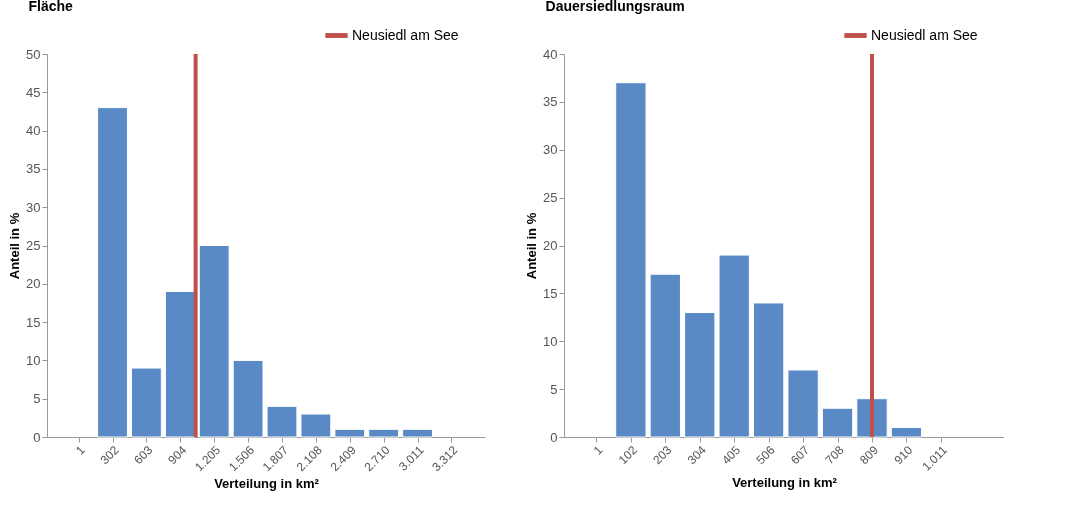 This screenshot has width=1073, height=507. Describe the element at coordinates (33, 54) in the screenshot. I see `y-tick-label: 50` at that location.